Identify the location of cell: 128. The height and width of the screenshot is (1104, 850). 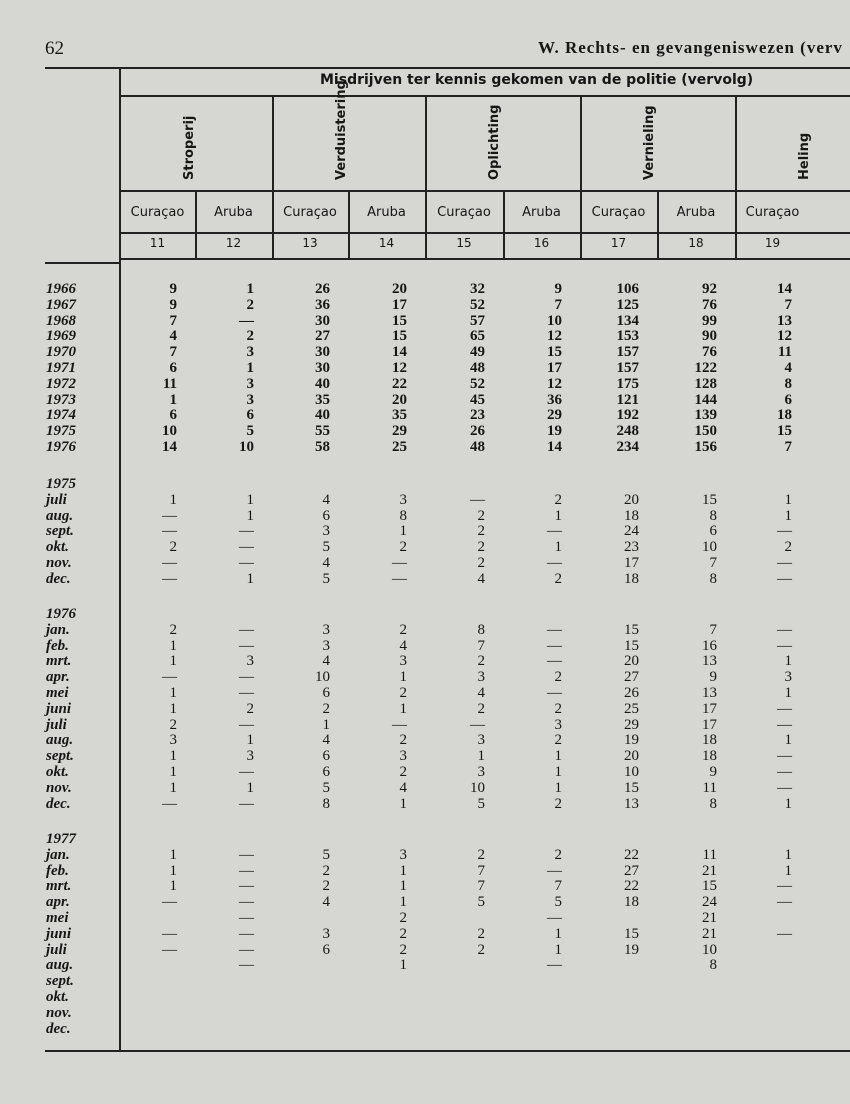
(706, 383).